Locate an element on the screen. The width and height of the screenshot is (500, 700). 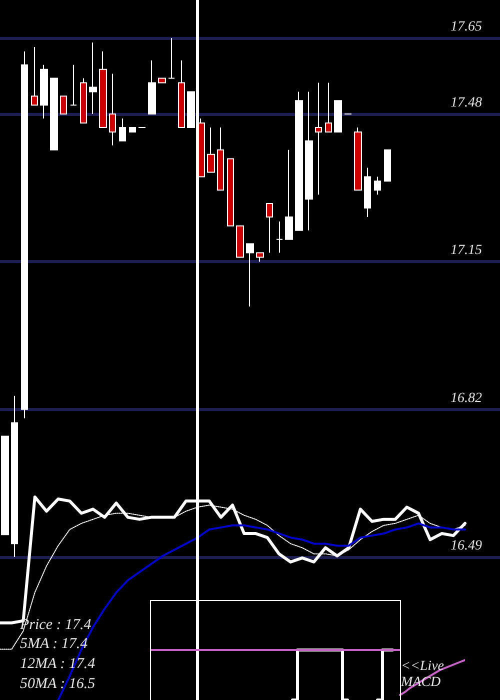
y-tick-label: 17.65 is located at coordinates (466, 27).